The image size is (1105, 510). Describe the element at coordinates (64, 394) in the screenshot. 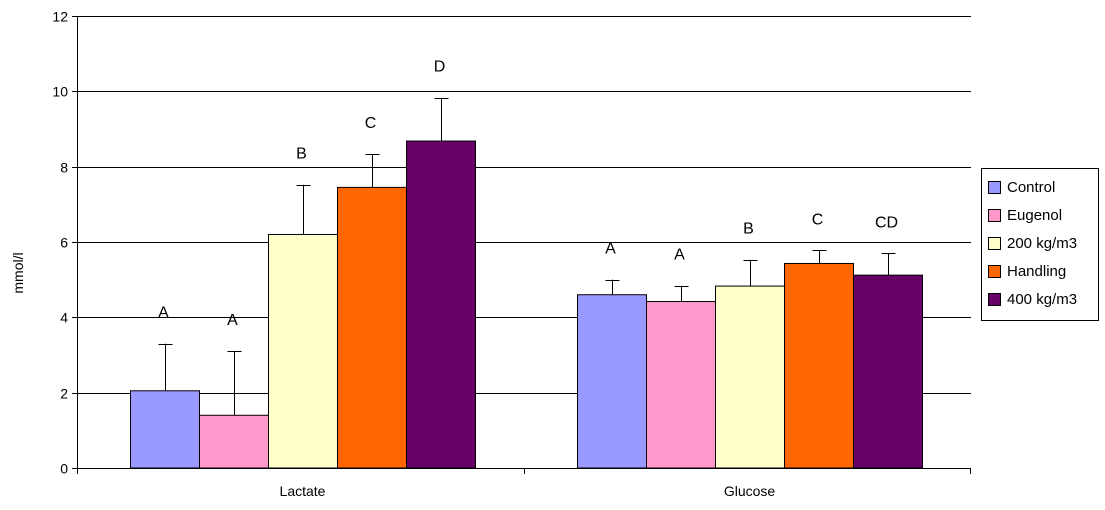

I see `y-tick-label: 2` at that location.